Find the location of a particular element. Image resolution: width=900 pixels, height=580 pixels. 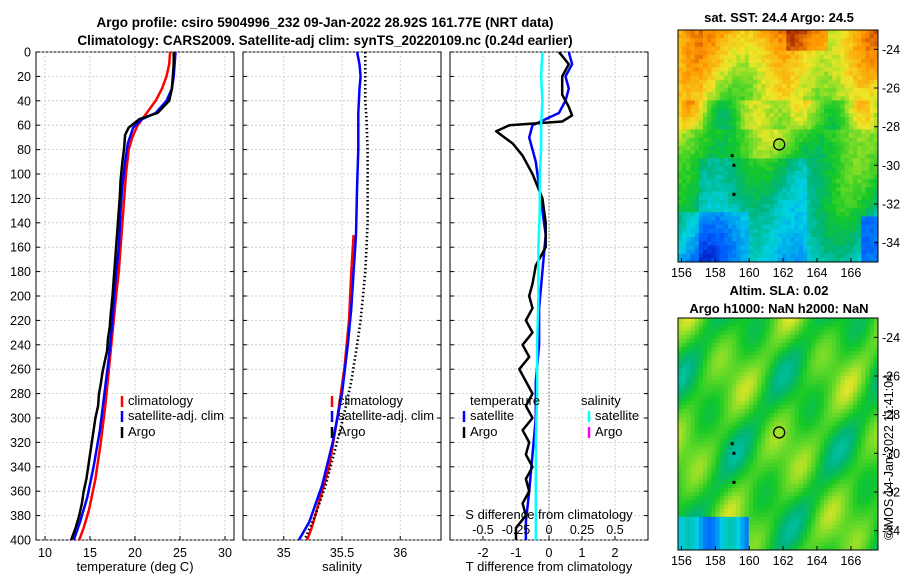

legend-climatology: climatology is located at coordinates (371, 400).